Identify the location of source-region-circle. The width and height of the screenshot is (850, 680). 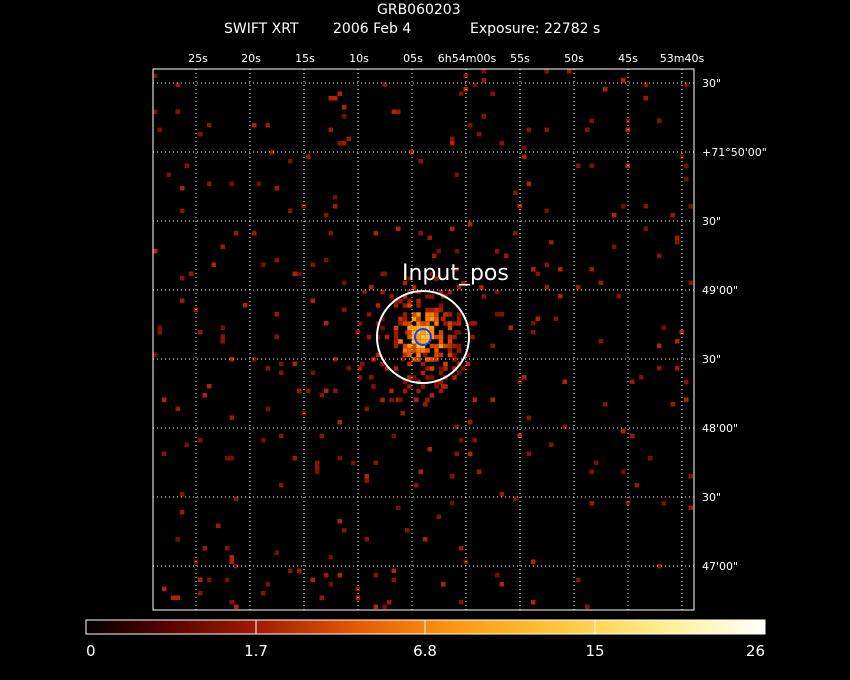
(423, 337).